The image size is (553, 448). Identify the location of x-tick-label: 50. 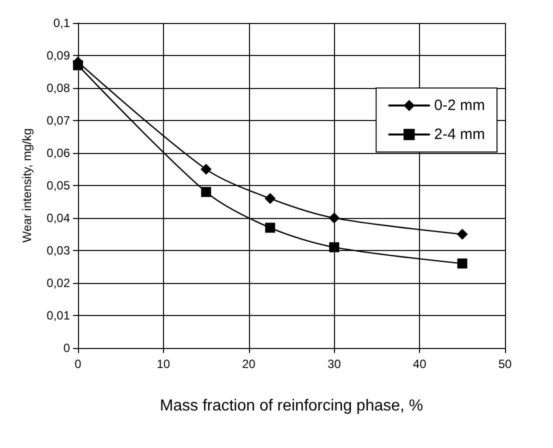
(505, 364).